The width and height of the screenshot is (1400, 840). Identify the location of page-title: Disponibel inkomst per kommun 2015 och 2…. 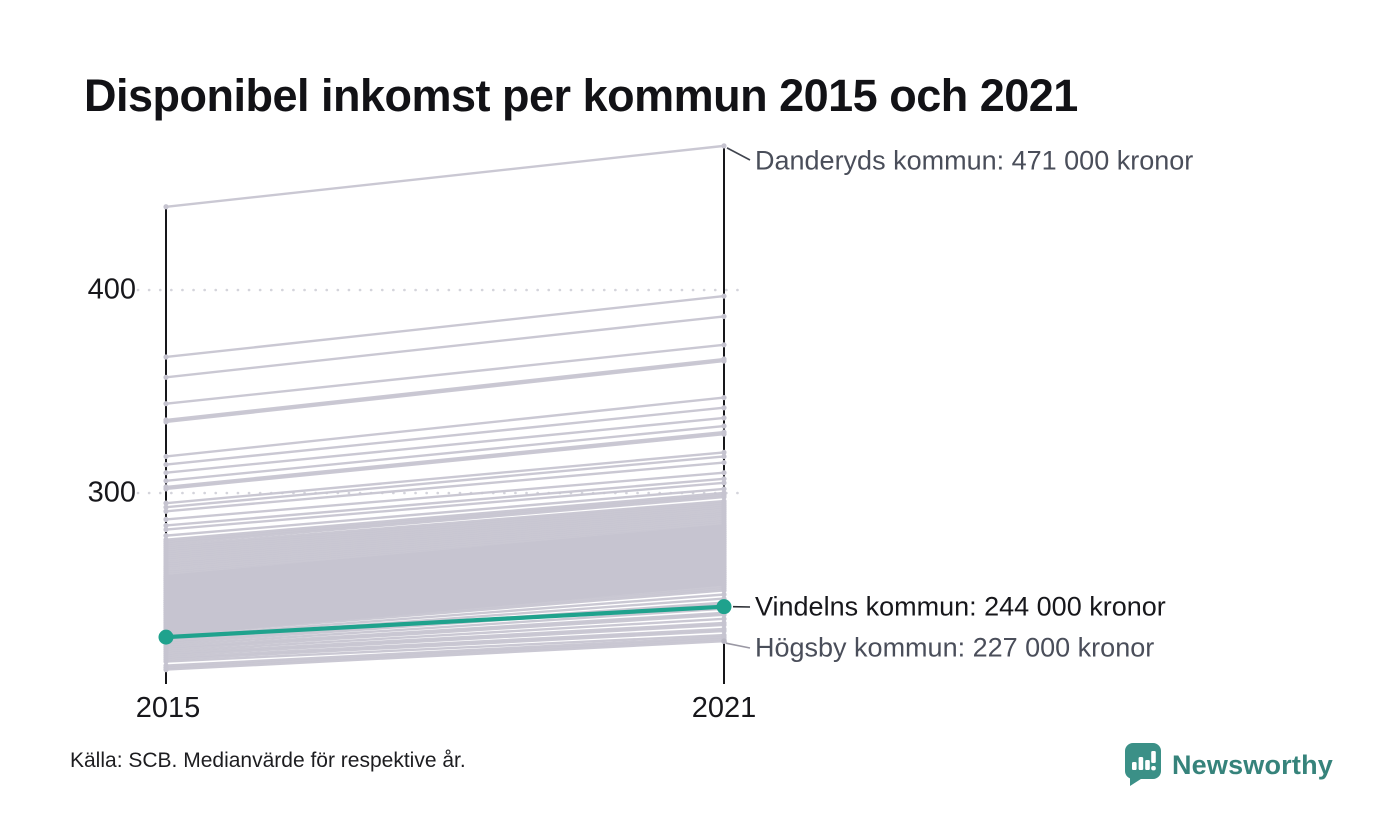
(581, 95).